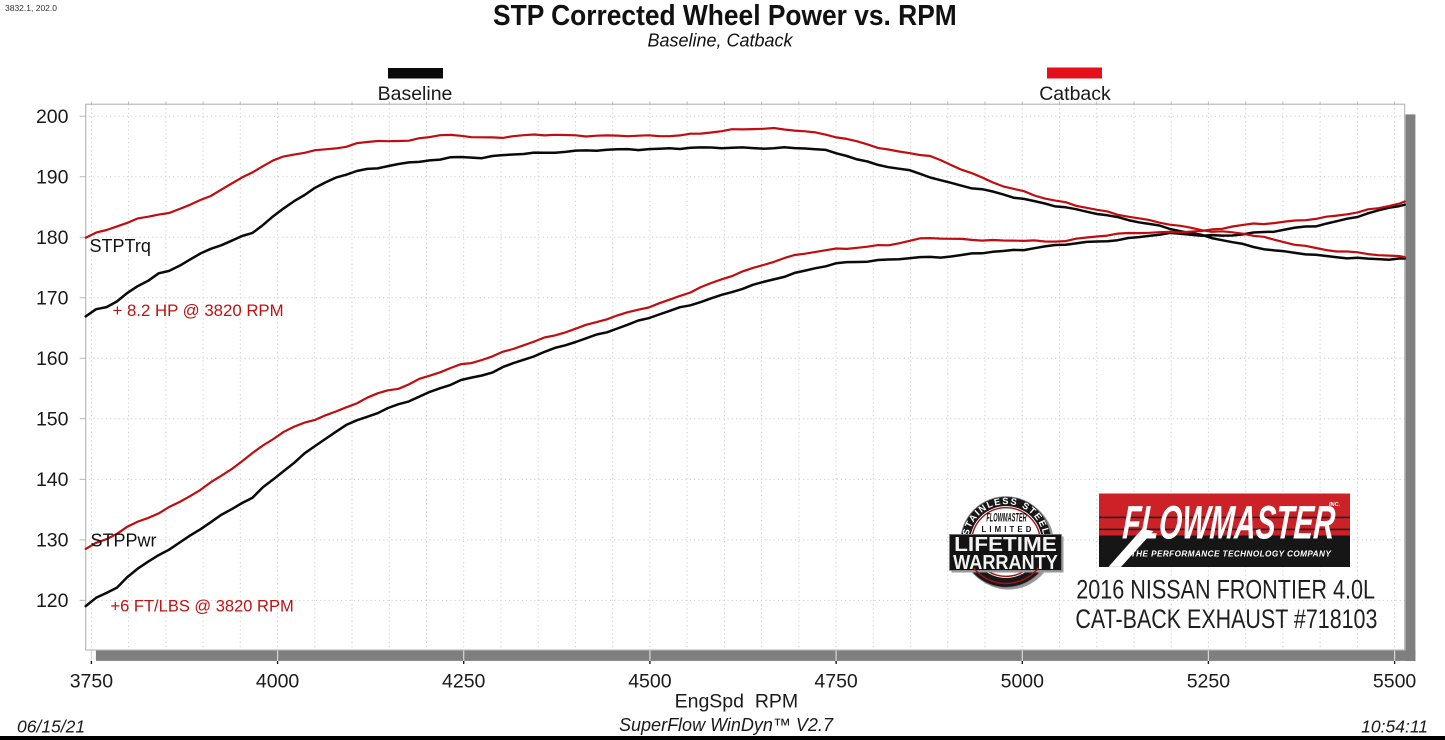 The width and height of the screenshot is (1445, 740). What do you see at coordinates (124, 541) in the screenshot?
I see `svg-text: STPPwr` at bounding box center [124, 541].